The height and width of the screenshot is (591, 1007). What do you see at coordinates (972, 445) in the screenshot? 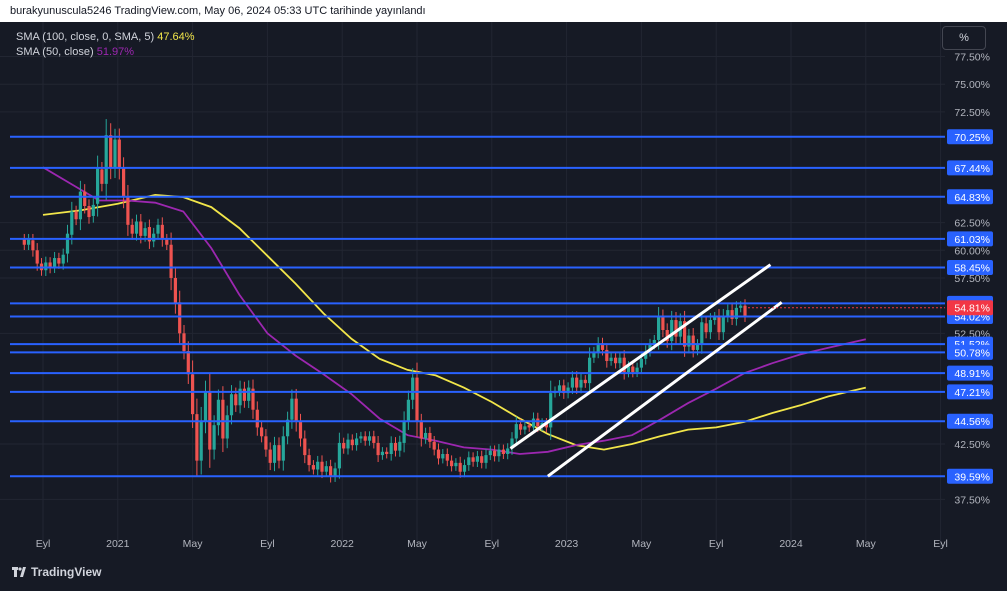
I see `y-tick-label: 42.50%` at bounding box center [972, 445].